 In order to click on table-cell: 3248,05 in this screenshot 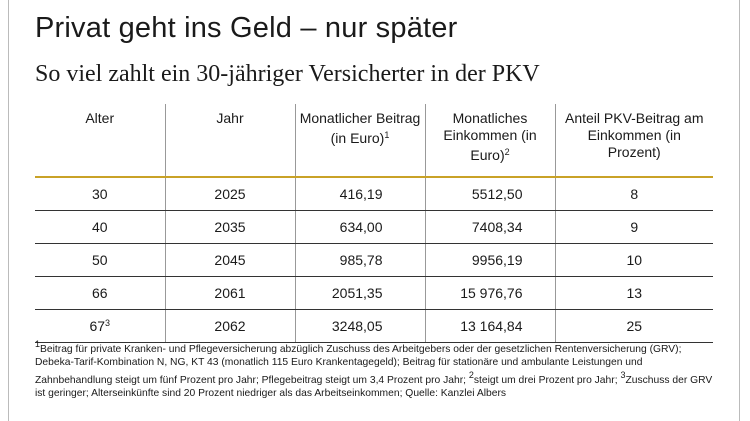, I will do `click(359, 326)`.